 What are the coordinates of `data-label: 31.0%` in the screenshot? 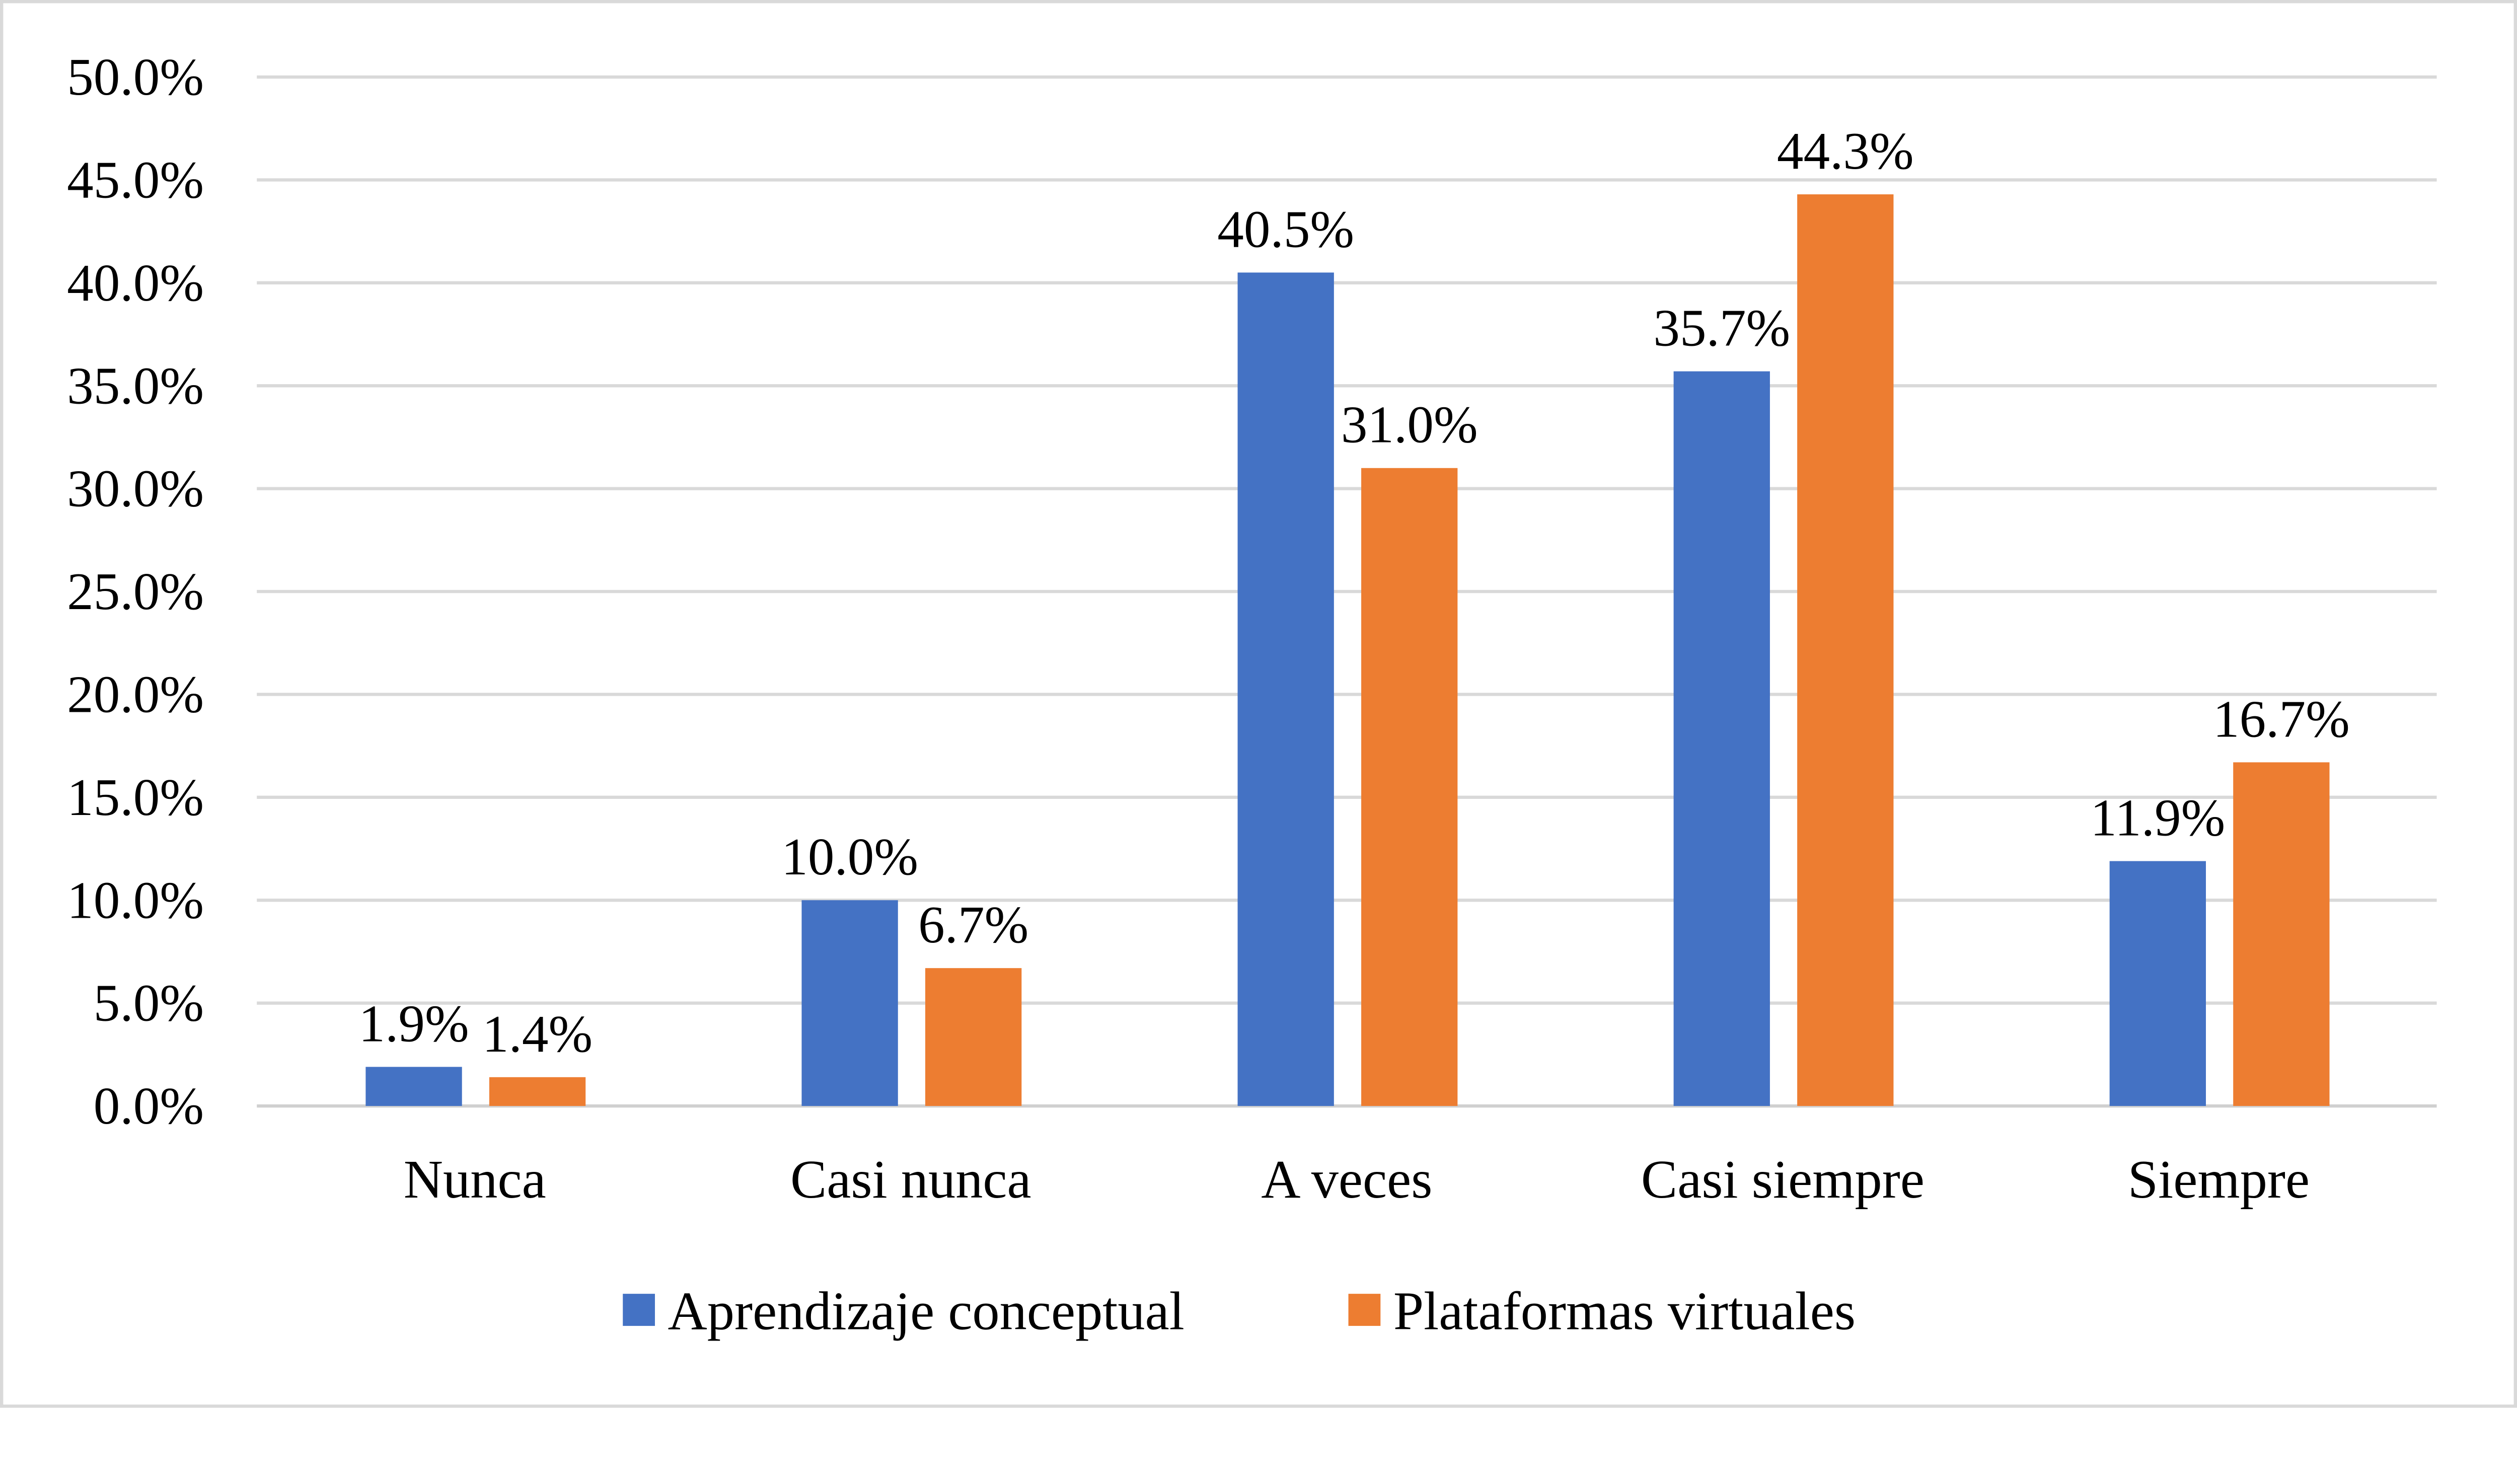 It's located at (1409, 425).